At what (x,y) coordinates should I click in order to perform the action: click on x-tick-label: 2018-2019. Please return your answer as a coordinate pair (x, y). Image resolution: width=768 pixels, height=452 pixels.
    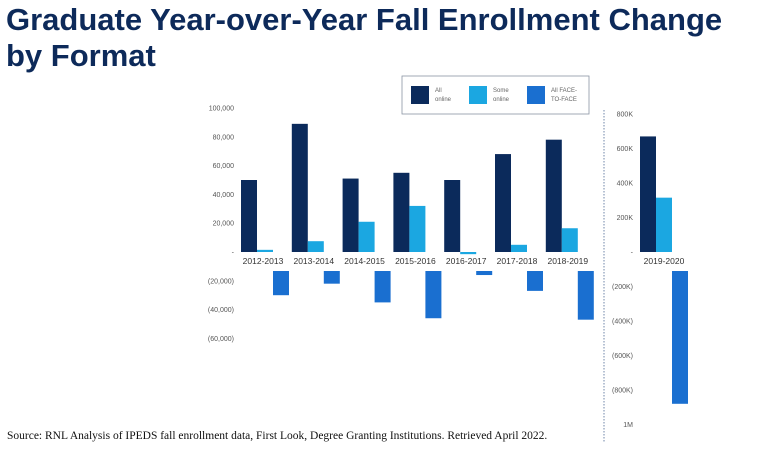
    Looking at the image, I should click on (567, 261).